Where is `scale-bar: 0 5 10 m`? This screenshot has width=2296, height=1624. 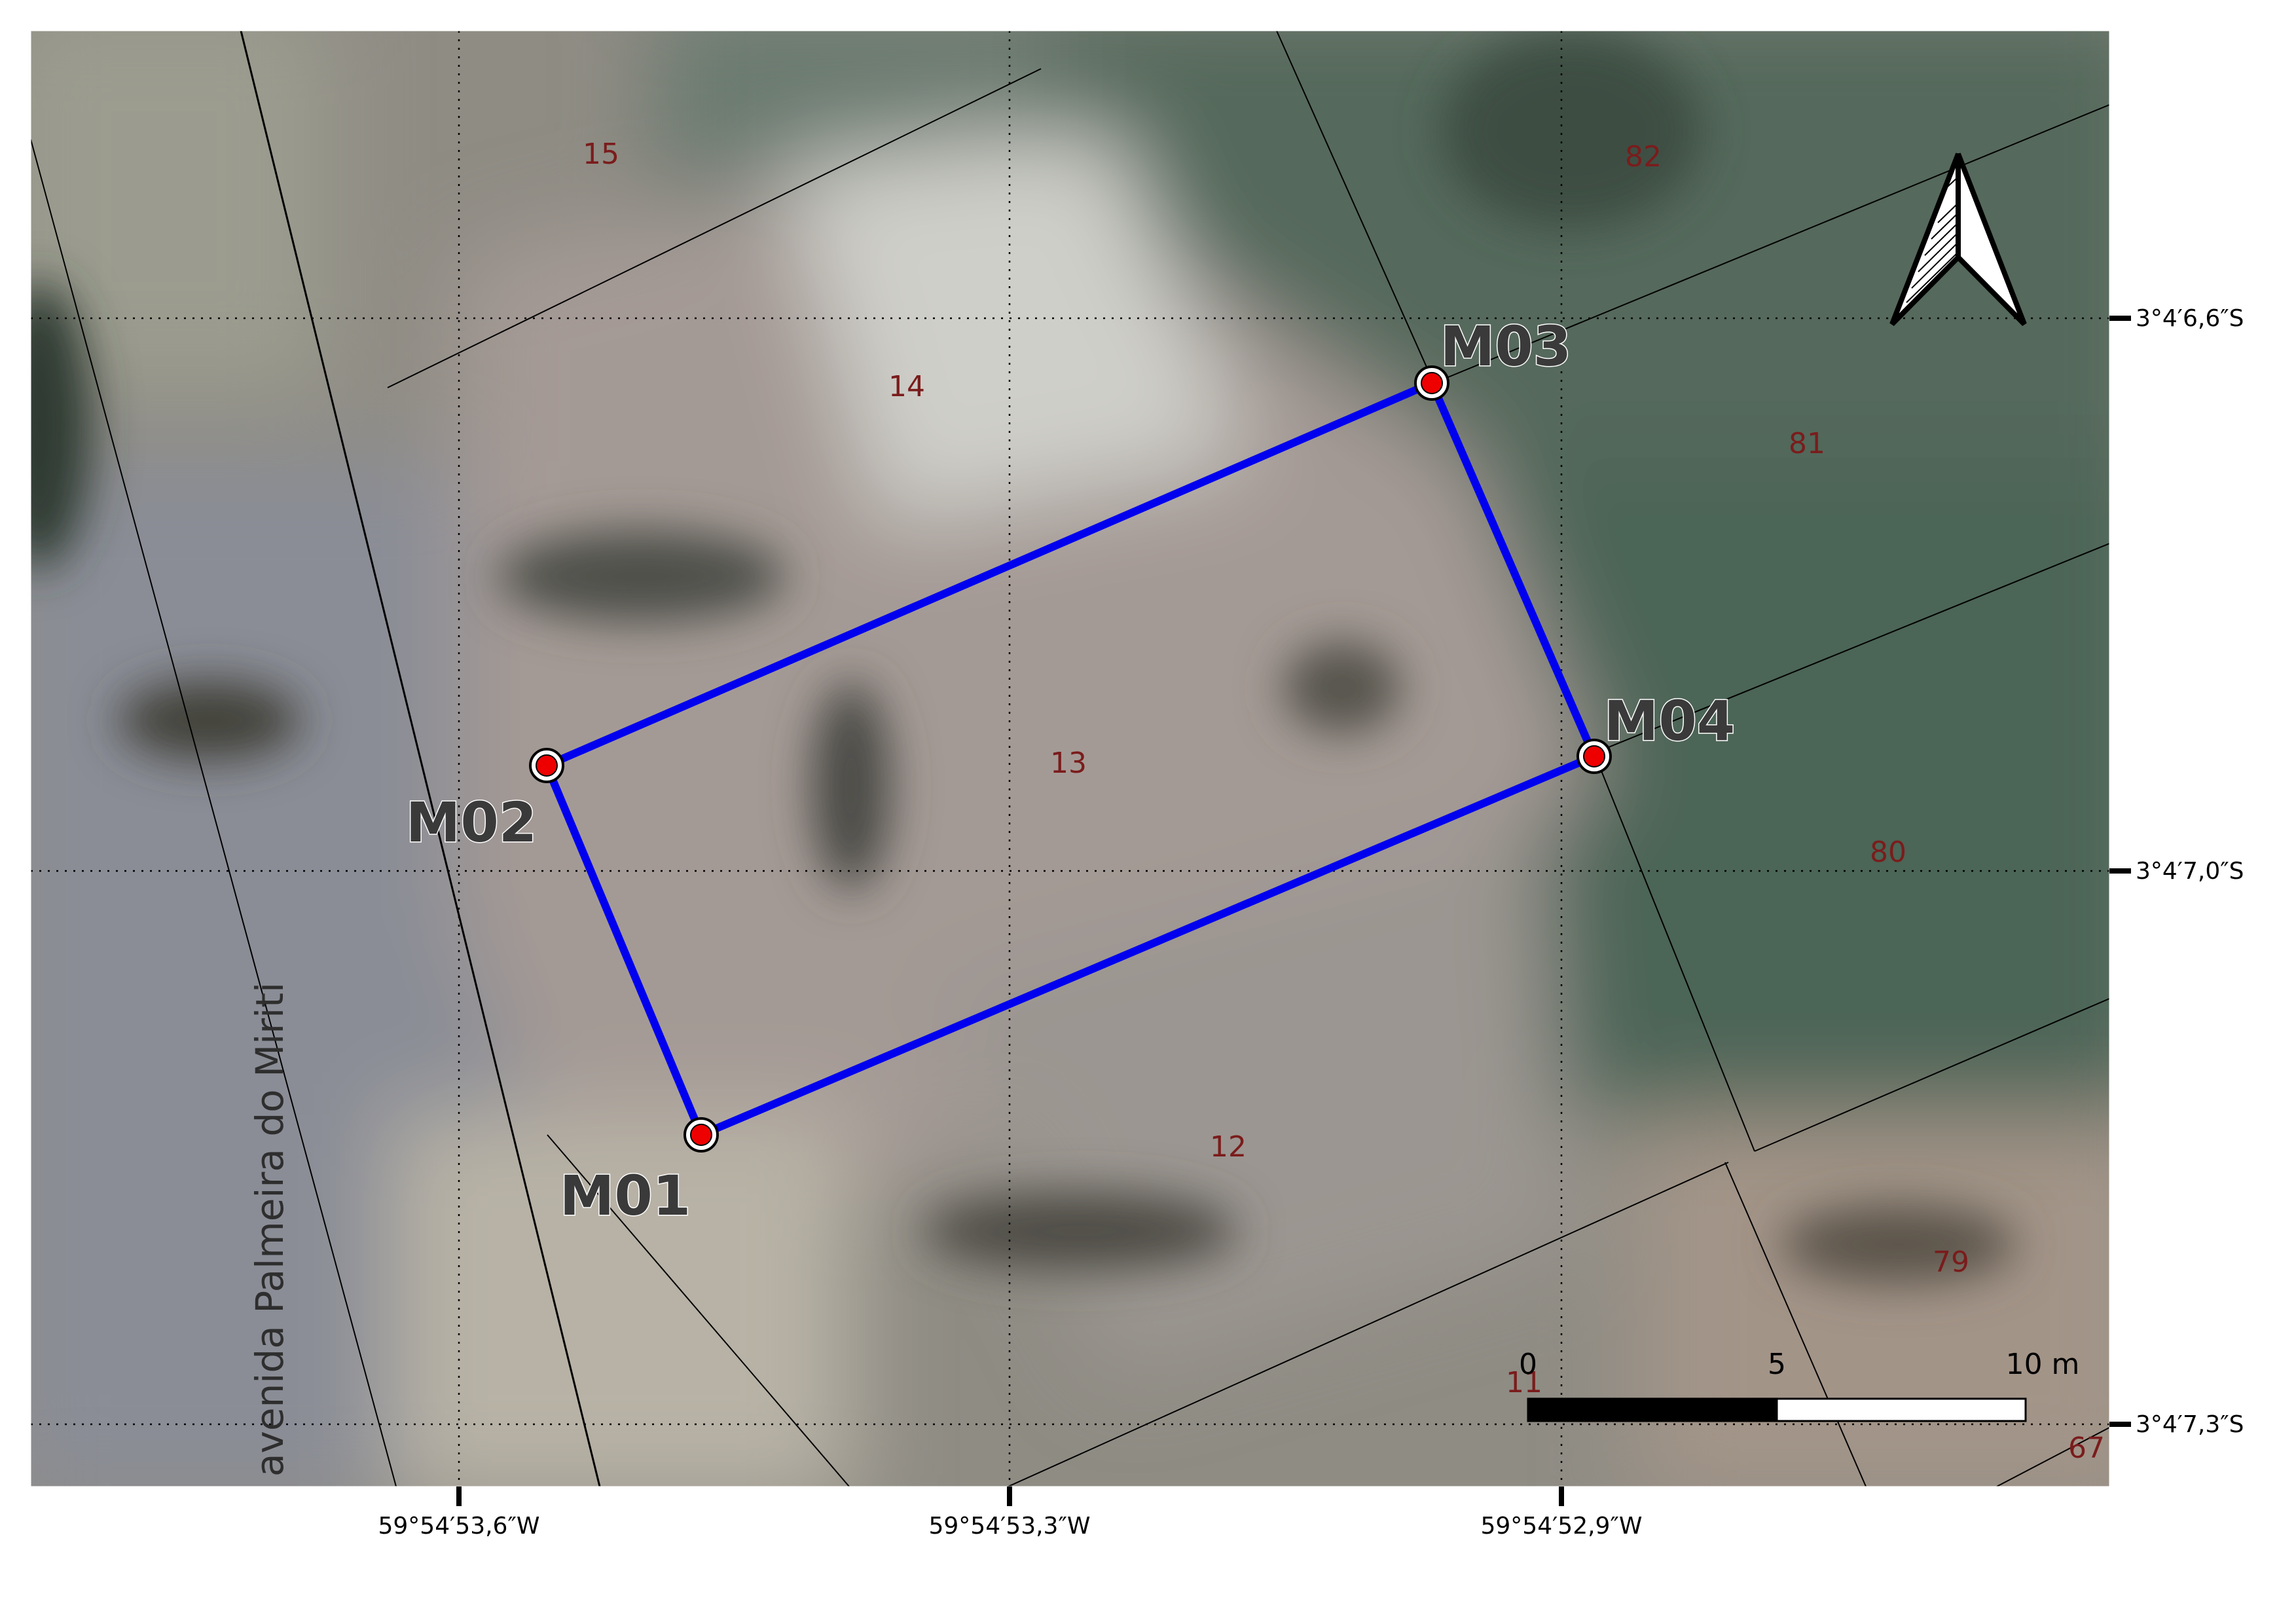 scale-bar: 0 5 10 m is located at coordinates (1799, 1385).